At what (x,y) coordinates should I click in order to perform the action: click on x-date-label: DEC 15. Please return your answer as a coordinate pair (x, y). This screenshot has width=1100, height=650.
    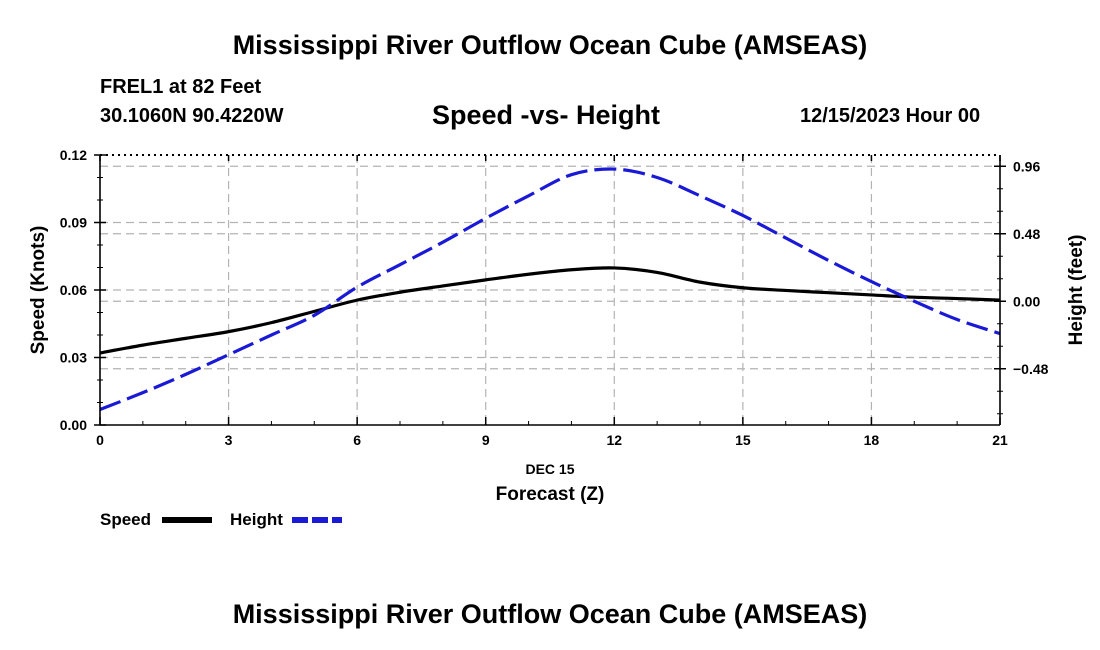
    Looking at the image, I should click on (549, 469).